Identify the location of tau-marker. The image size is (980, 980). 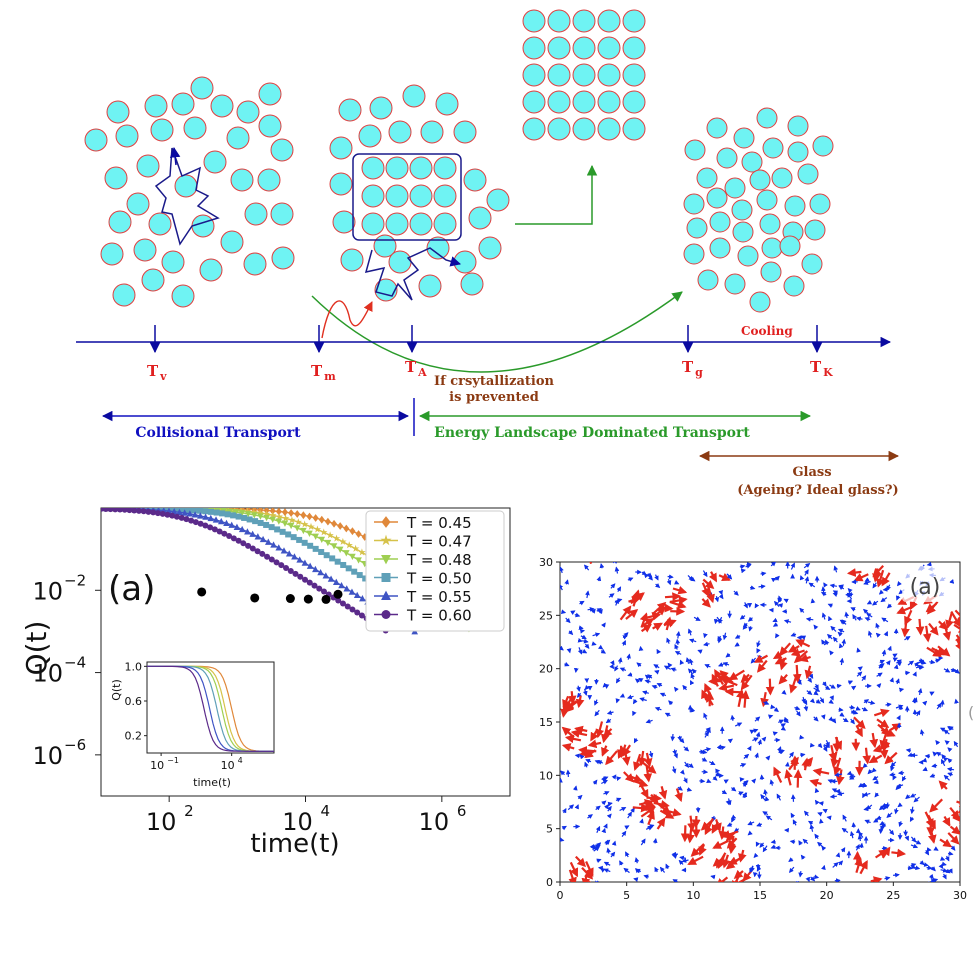
(338, 594).